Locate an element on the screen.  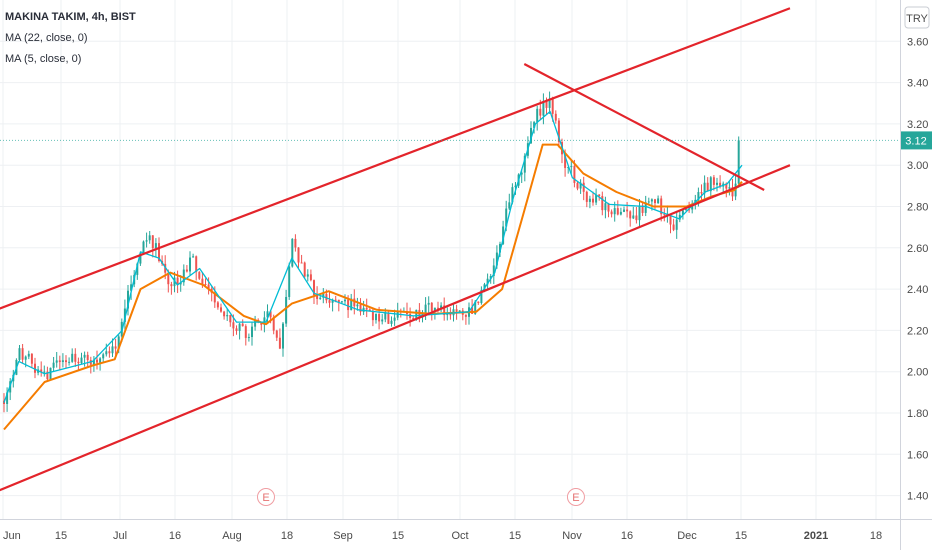
y-tick-label: 2.20 is located at coordinates (917, 331).